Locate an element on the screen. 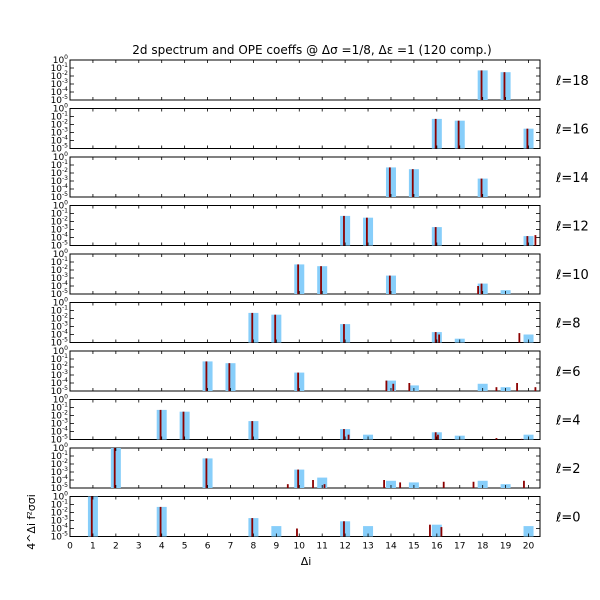  x-tick-label: 13 is located at coordinates (367, 547).